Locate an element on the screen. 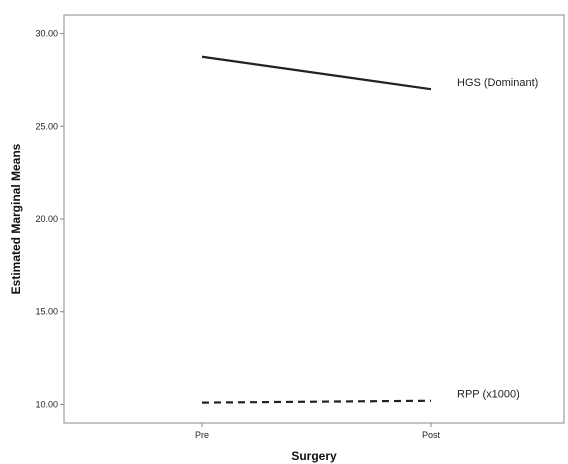  series-line-rpp-x1000 is located at coordinates (316, 401).